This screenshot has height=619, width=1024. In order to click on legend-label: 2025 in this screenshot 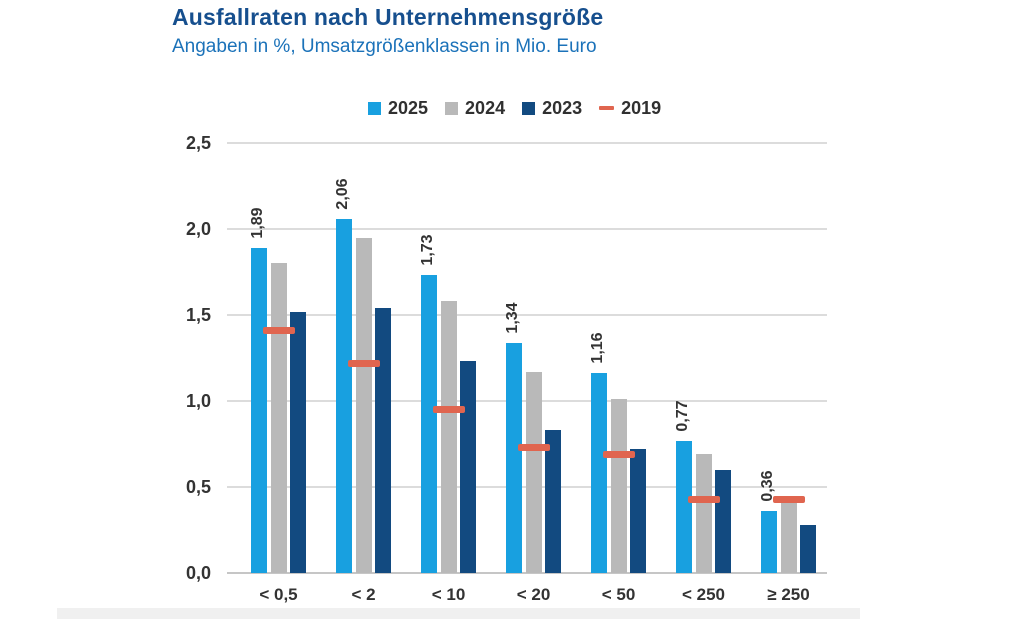, I will do `click(408, 107)`.